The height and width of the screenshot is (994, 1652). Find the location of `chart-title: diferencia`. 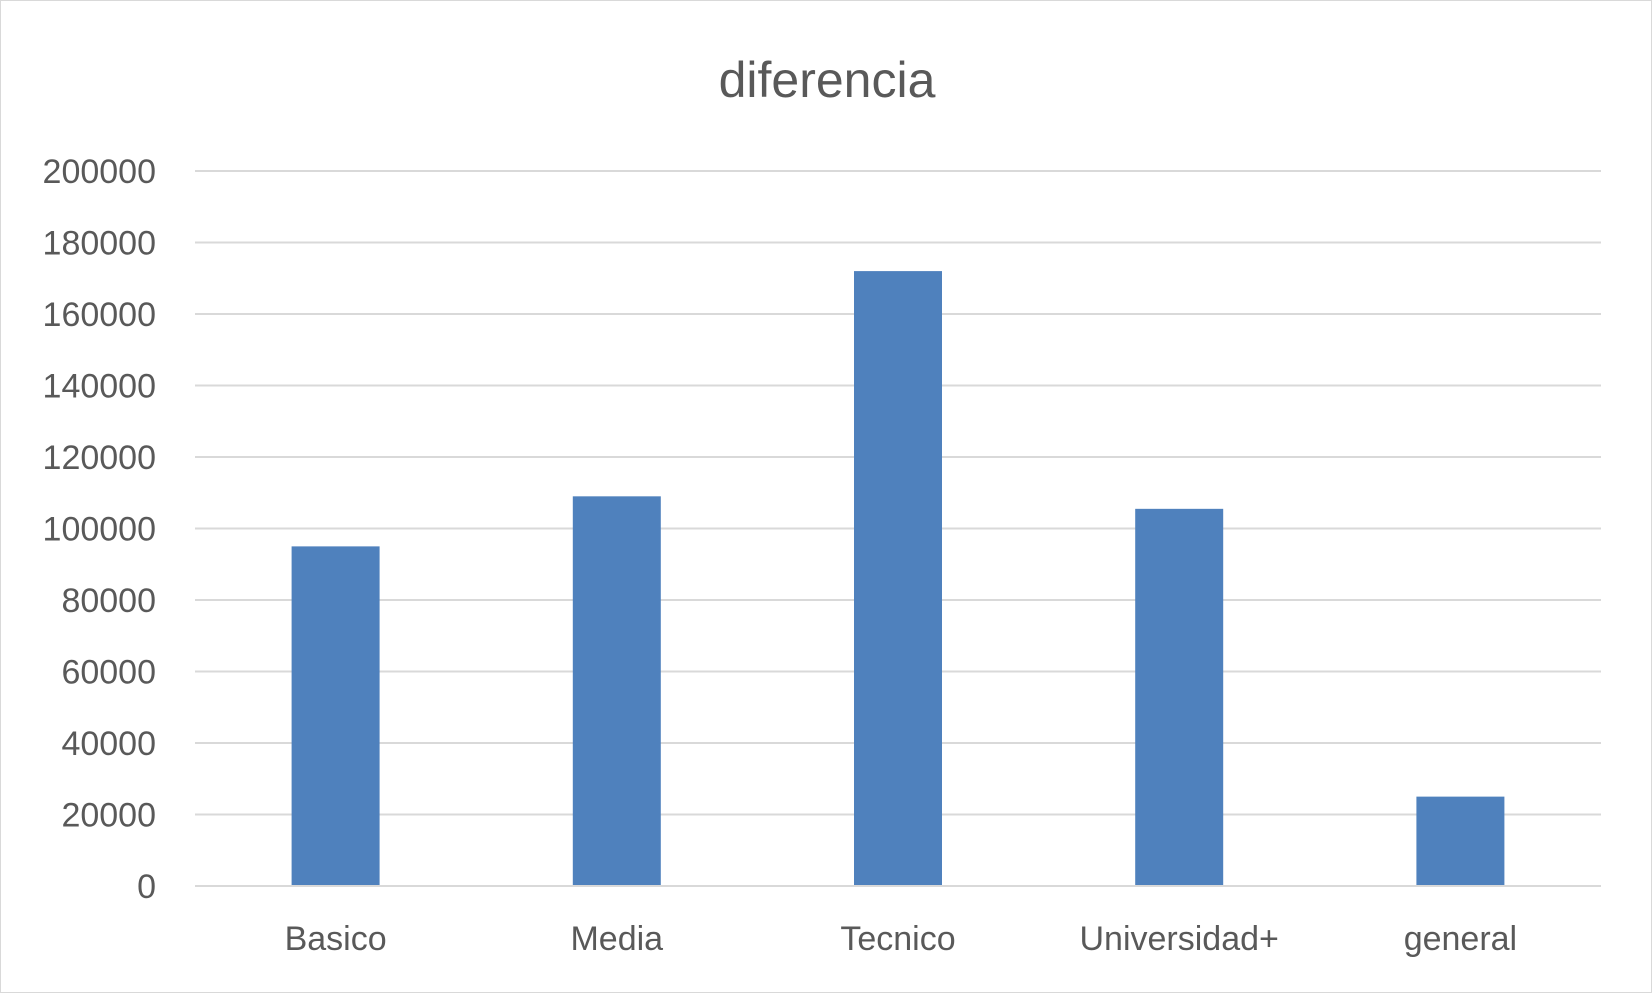

chart-title: diferencia is located at coordinates (827, 80).